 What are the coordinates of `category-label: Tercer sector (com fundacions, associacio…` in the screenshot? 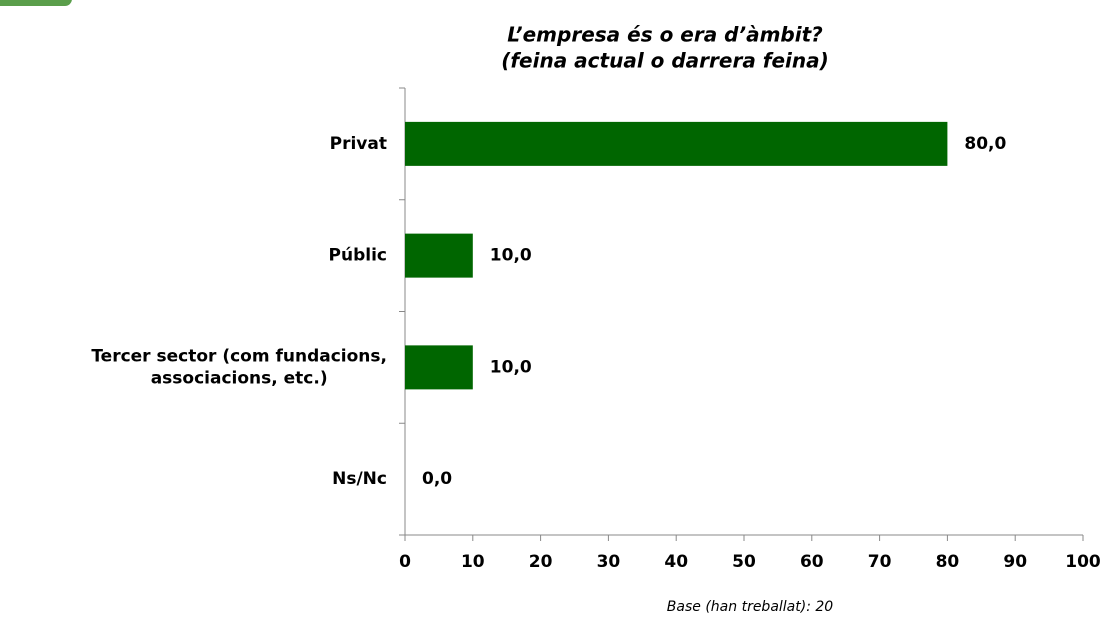 It's located at (239, 367).